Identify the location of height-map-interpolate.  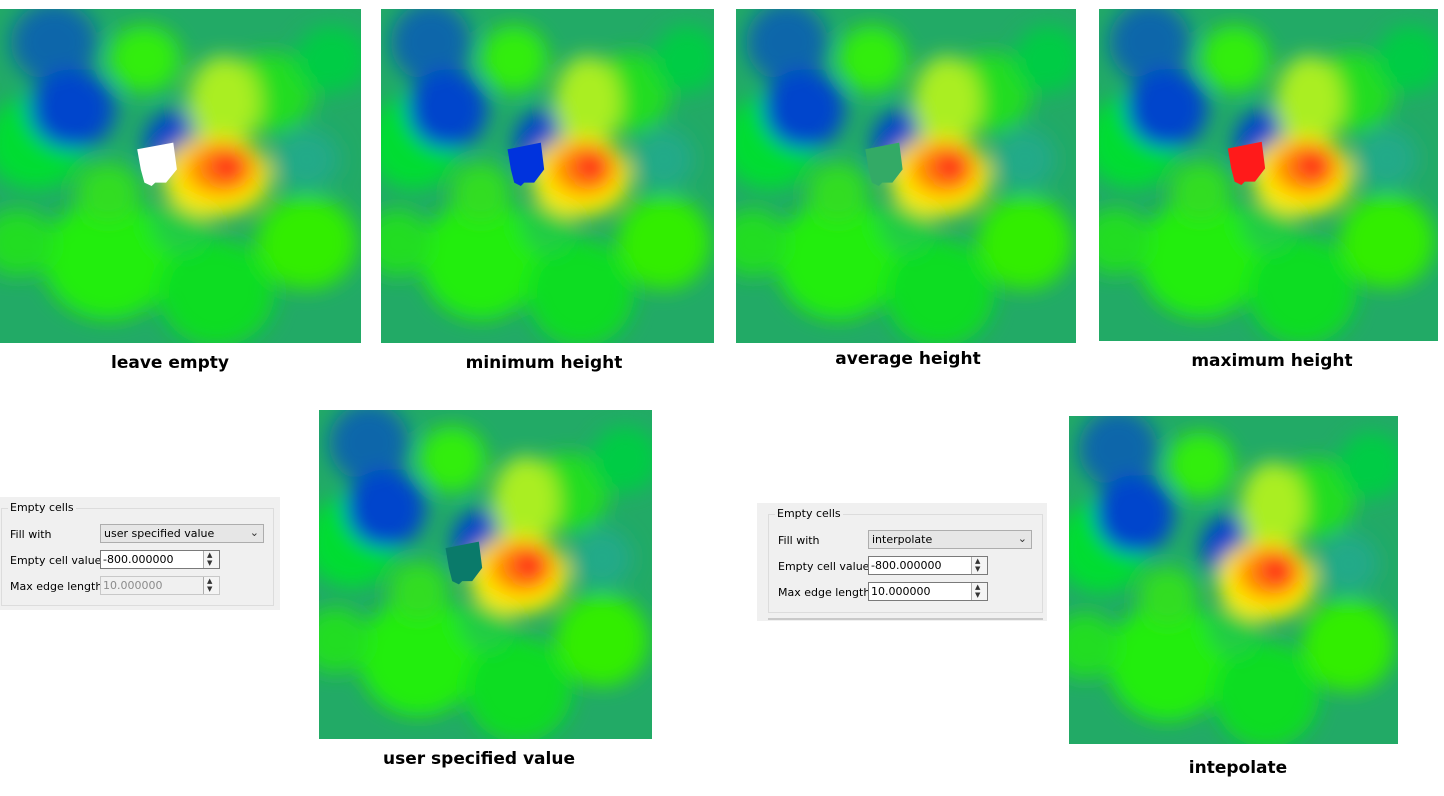
(1233, 580).